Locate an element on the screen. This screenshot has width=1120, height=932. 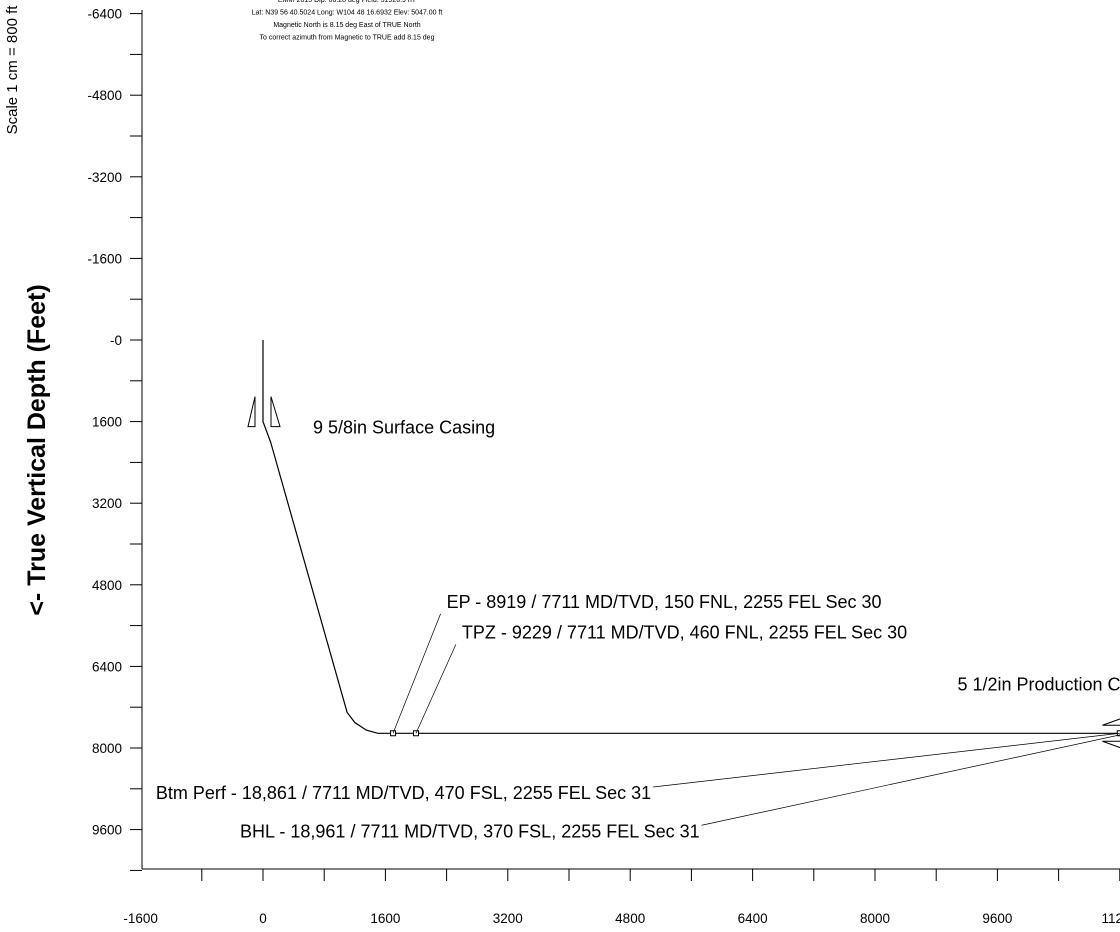
casing-shoe-left is located at coordinates (251, 412).